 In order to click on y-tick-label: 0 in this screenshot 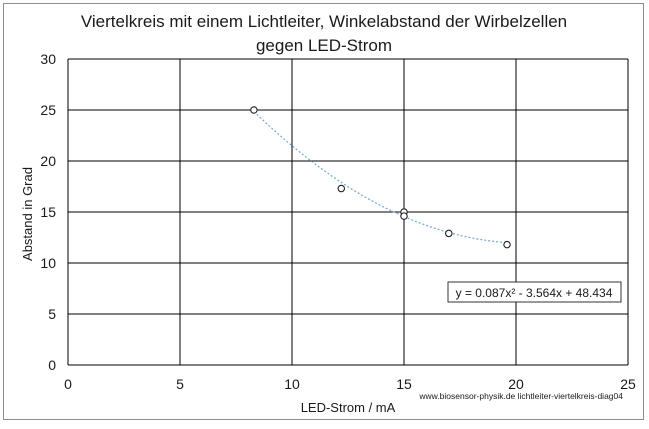, I will do `click(52, 365)`.